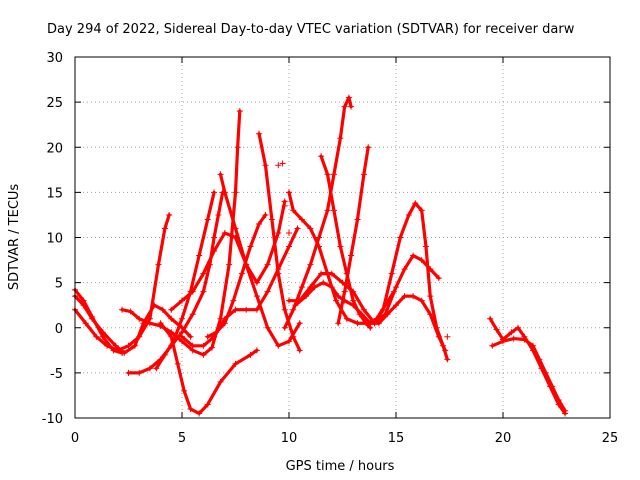  What do you see at coordinates (54, 103) in the screenshot?
I see `y-tick-label: 25` at bounding box center [54, 103].